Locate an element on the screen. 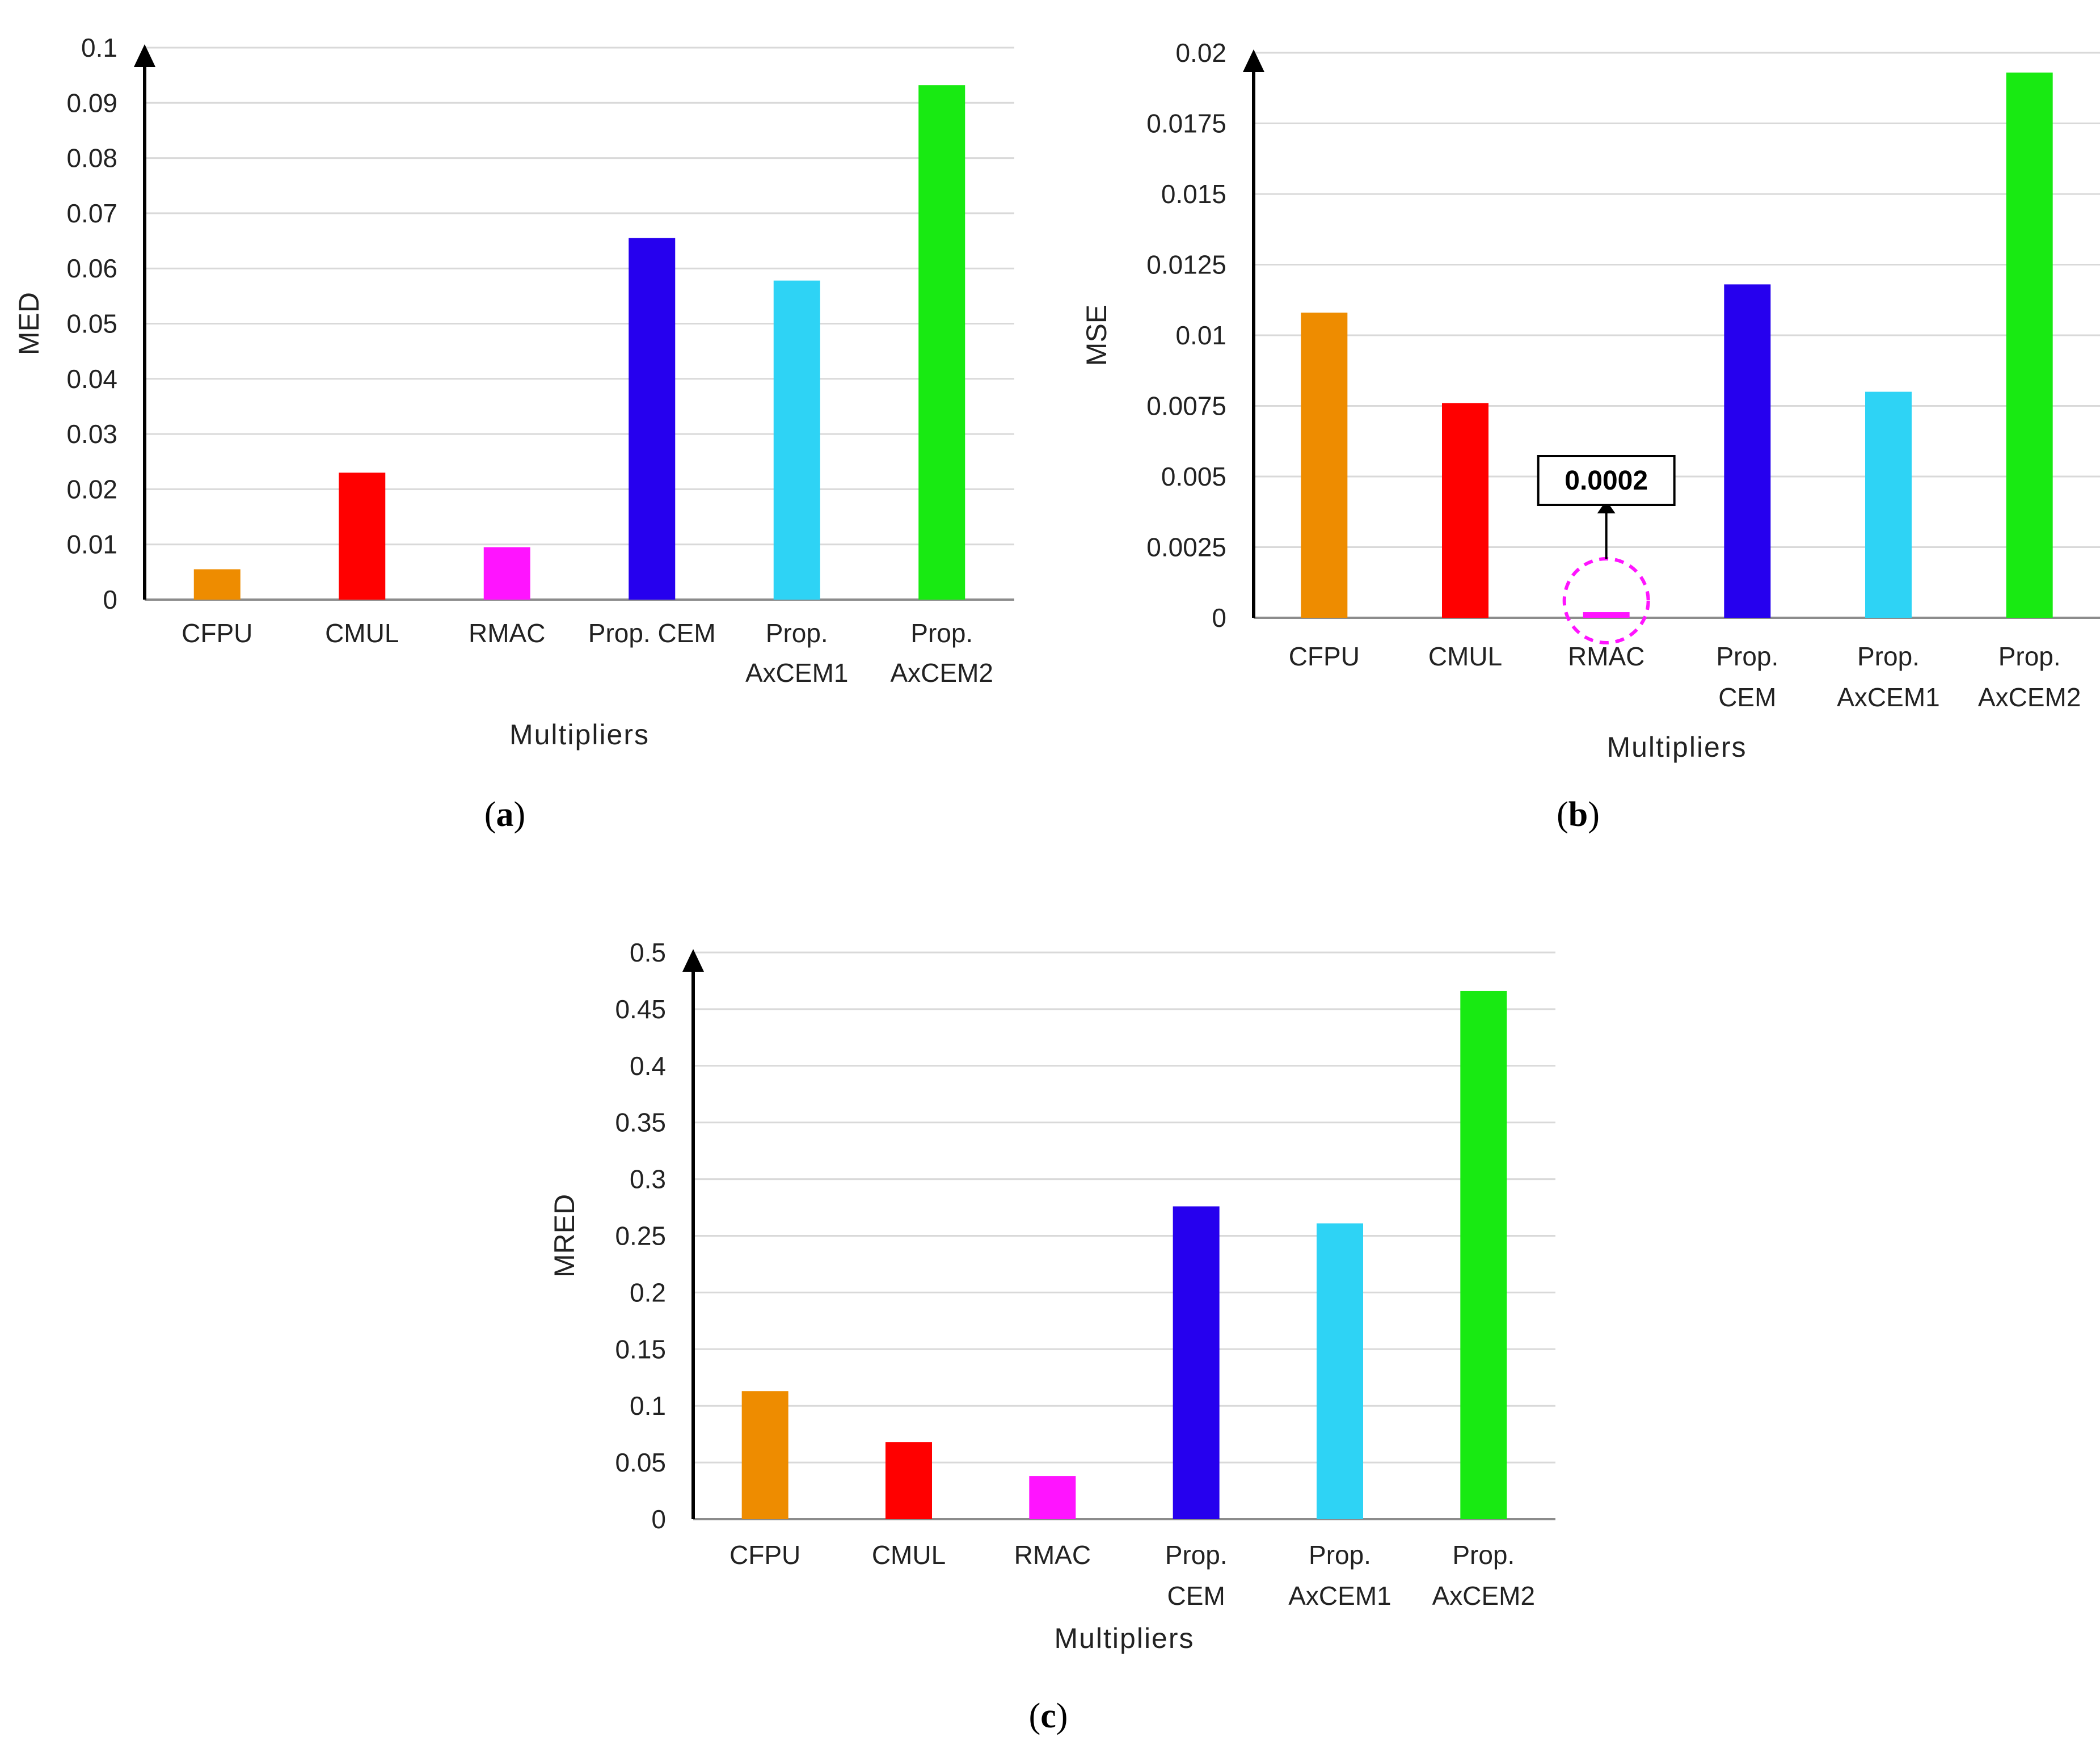  panel-caption: (a) is located at coordinates (504, 815).